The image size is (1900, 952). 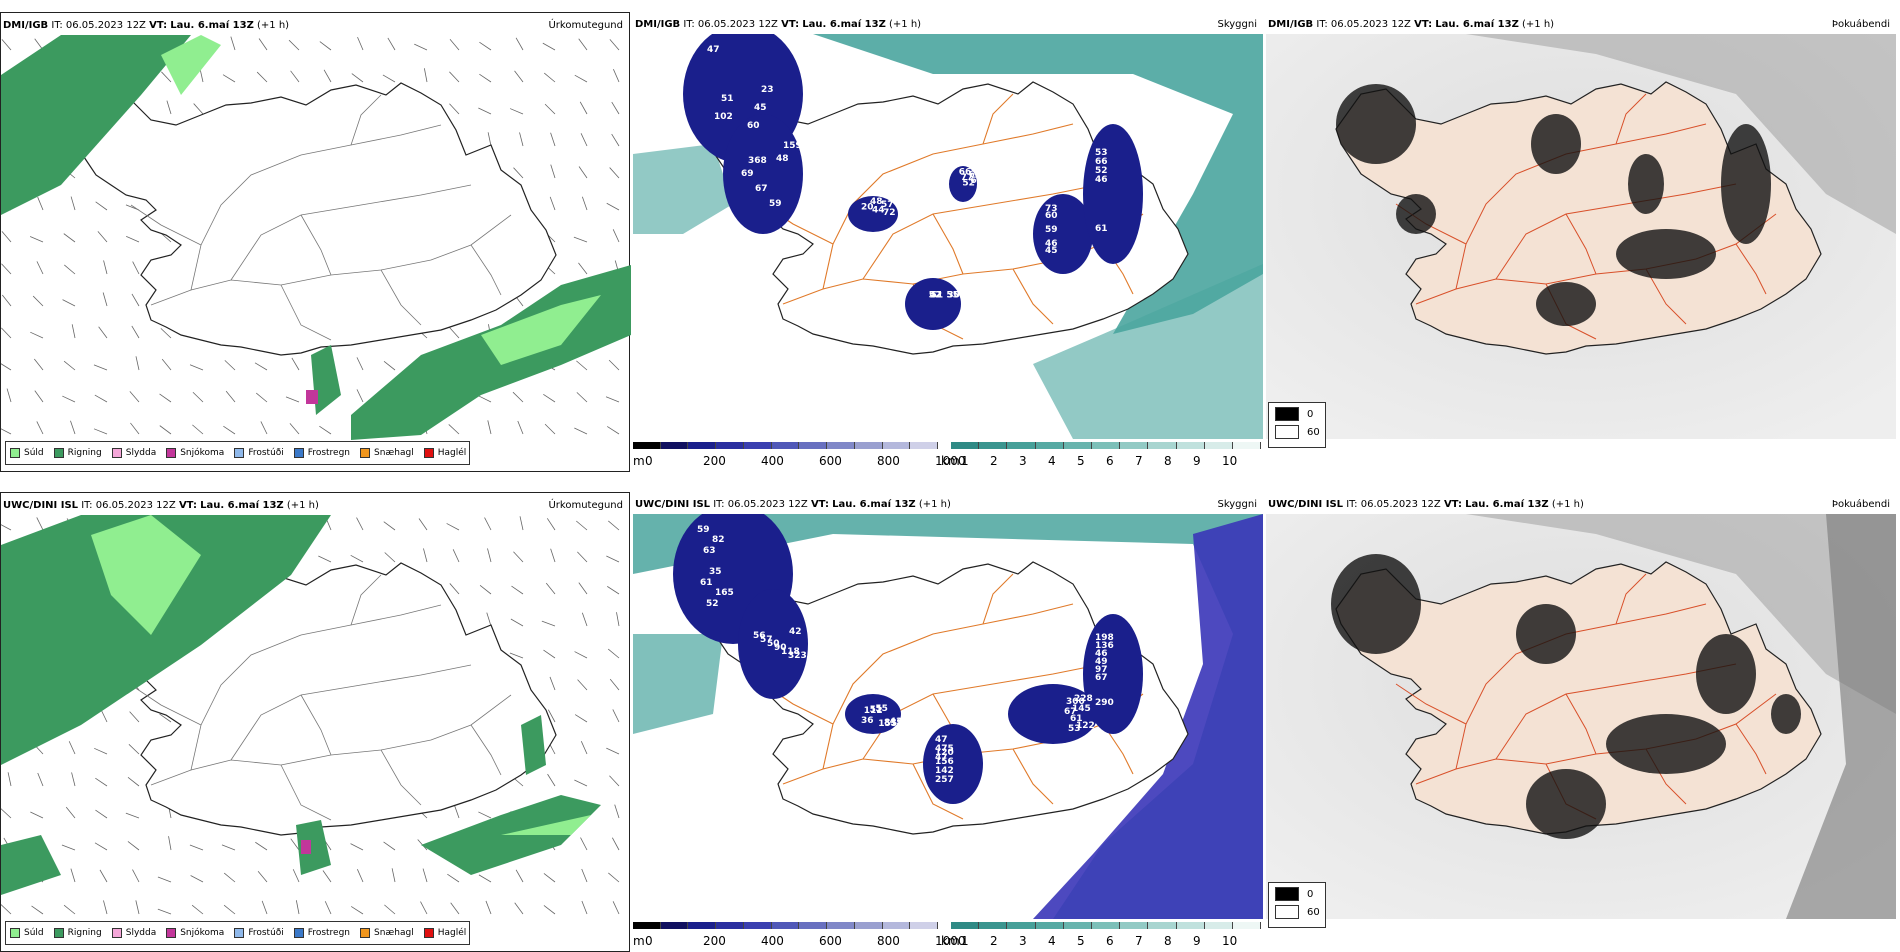 What do you see at coordinates (1230, 461) in the screenshot?
I see `visibility-tick: 10` at bounding box center [1230, 461].